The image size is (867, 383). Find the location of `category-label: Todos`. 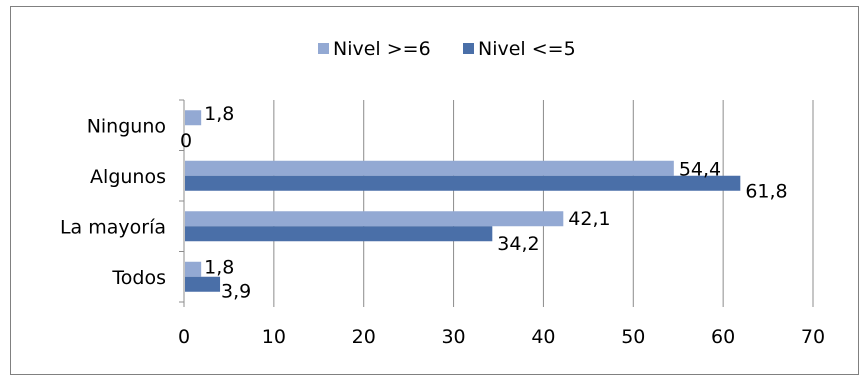

category-label: Todos is located at coordinates (138, 278).